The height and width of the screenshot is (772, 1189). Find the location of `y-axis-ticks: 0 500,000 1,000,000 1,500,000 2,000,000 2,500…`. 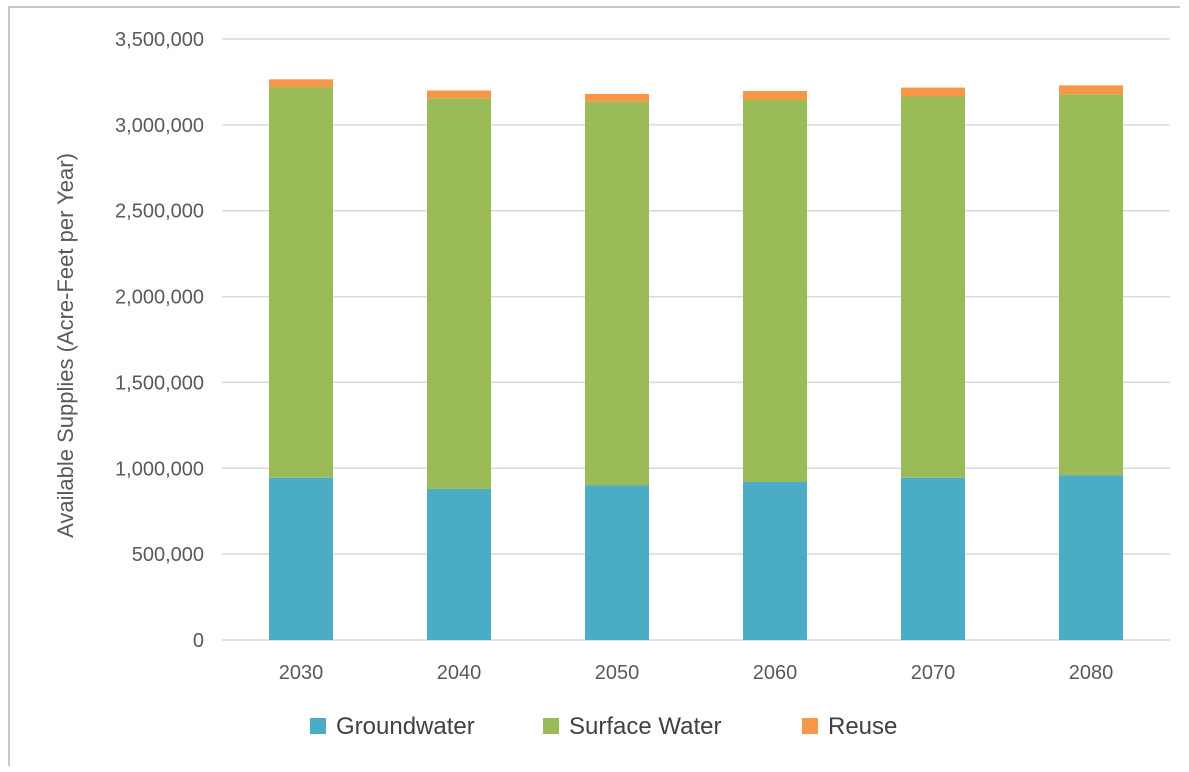

y-axis-ticks: 0 500,000 1,000,000 1,500,000 2,000,000 2,500… is located at coordinates (159, 340).